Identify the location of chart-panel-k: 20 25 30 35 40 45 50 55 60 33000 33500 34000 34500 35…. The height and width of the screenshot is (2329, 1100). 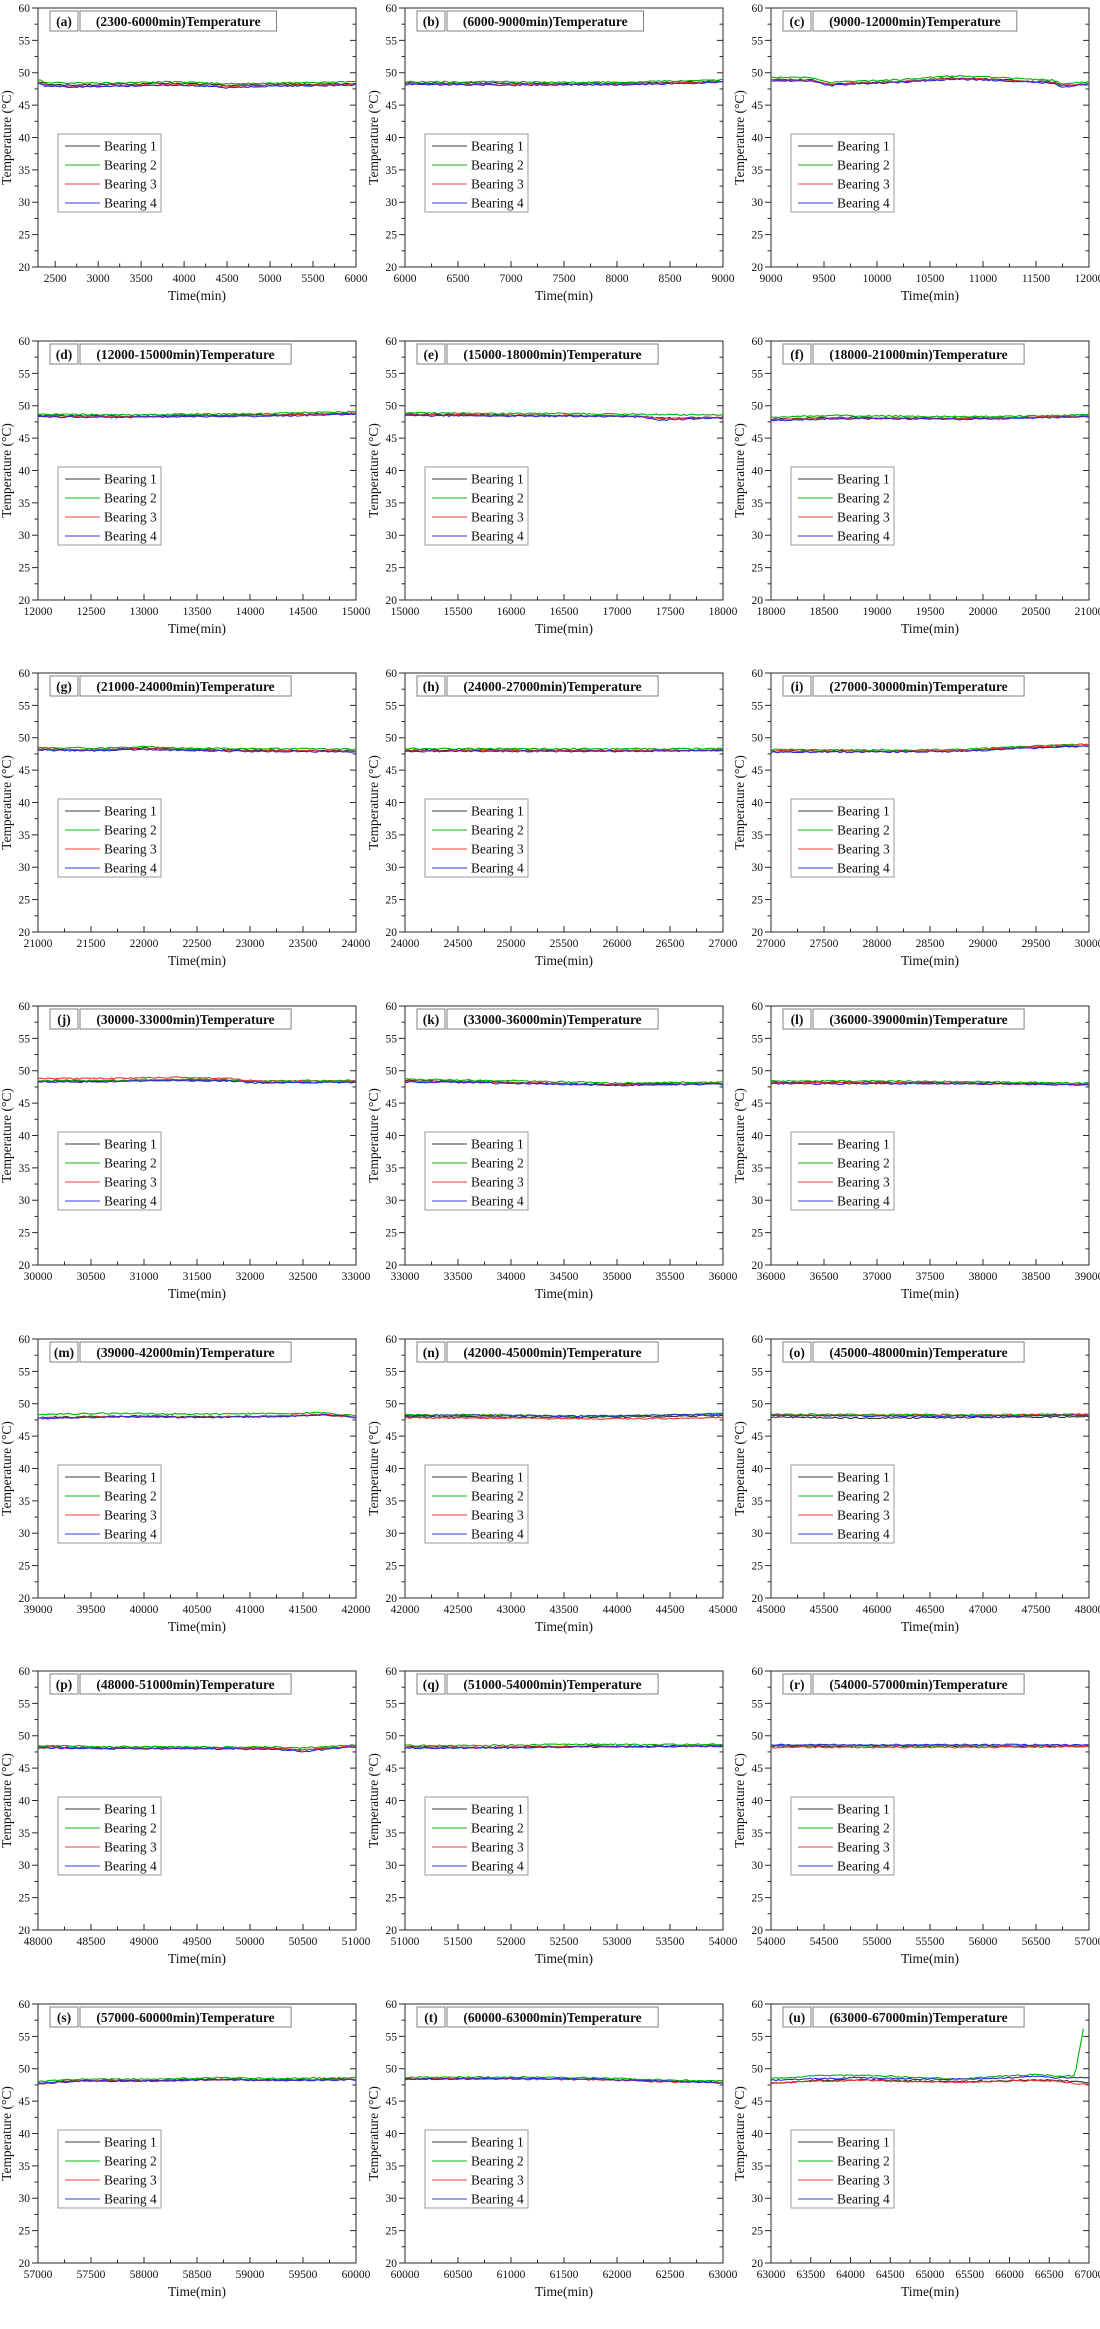
(552, 1151).